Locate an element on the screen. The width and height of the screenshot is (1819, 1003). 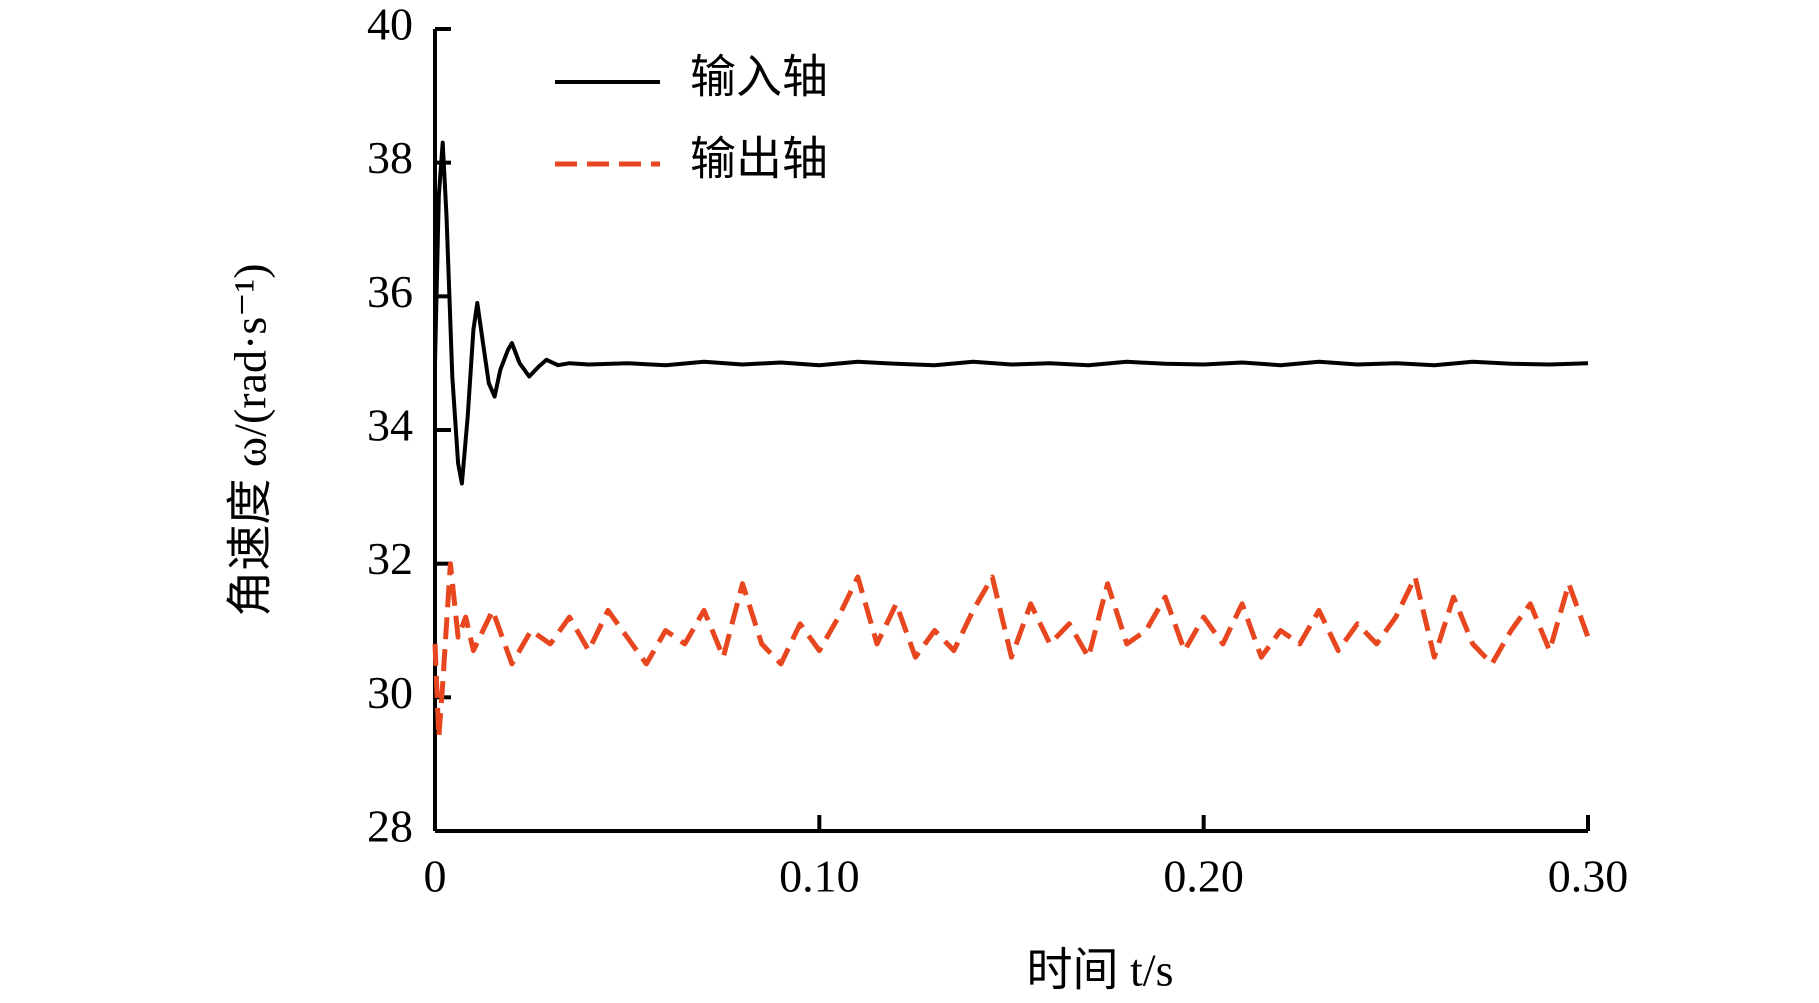
x-tick-label: 0.10 is located at coordinates (819, 876).